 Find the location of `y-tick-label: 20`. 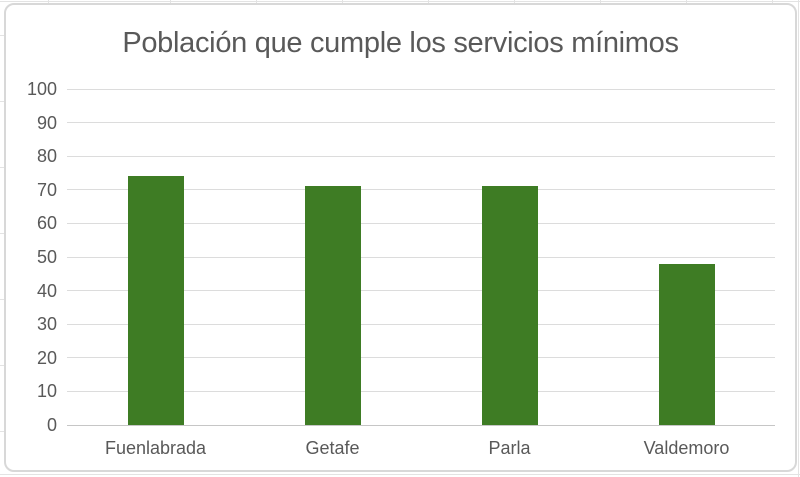

y-tick-label: 20 is located at coordinates (46, 357).